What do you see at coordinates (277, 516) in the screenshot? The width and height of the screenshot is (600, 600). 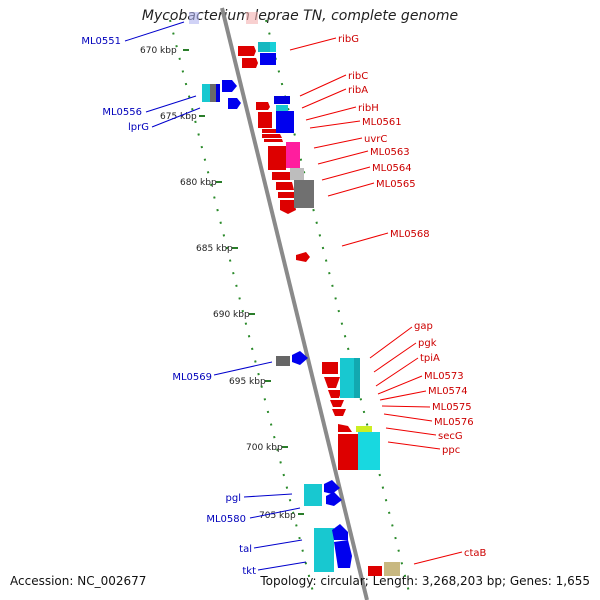 I see `ruler-label-705: 705 kbp` at bounding box center [277, 516].